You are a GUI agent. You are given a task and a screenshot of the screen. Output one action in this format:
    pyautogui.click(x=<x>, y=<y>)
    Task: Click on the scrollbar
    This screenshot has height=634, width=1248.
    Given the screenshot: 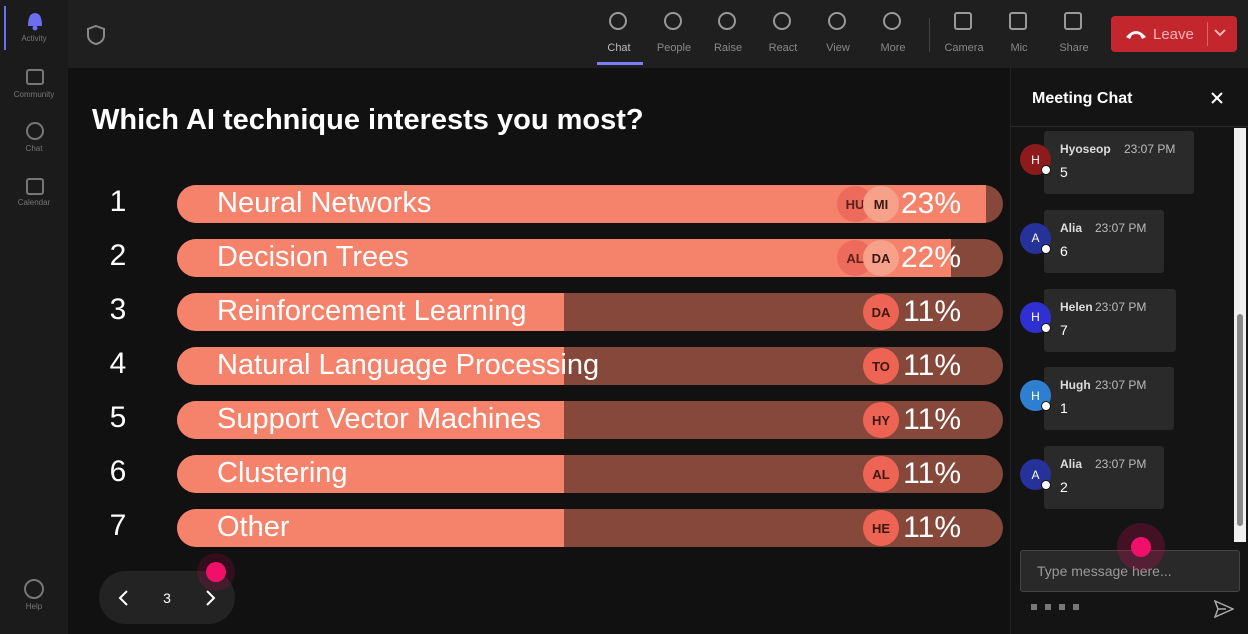 What is the action you would take?
    pyautogui.click(x=1240, y=335)
    